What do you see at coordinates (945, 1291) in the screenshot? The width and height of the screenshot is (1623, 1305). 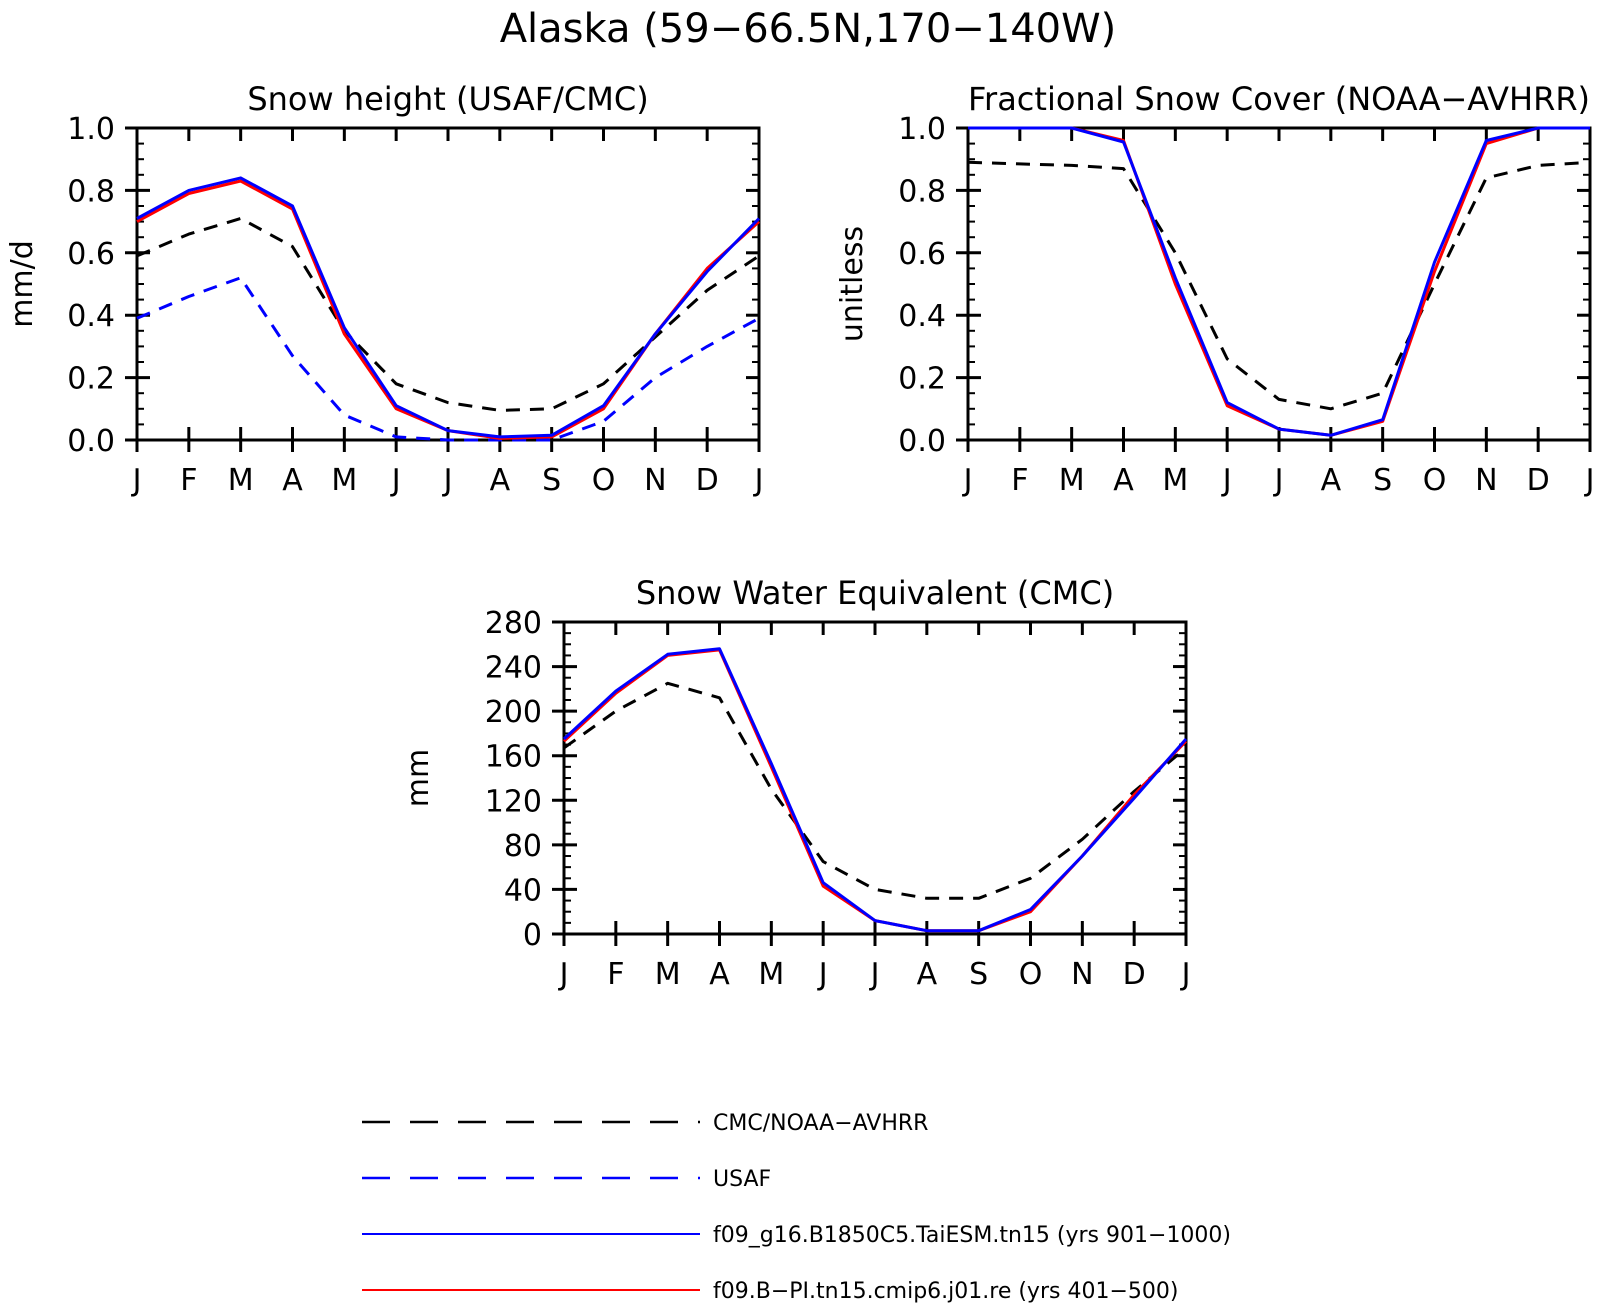 I see `legend-label-4: f09.B−PI.tn15.cmip6.j01.re (yrs 401−500)` at bounding box center [945, 1291].